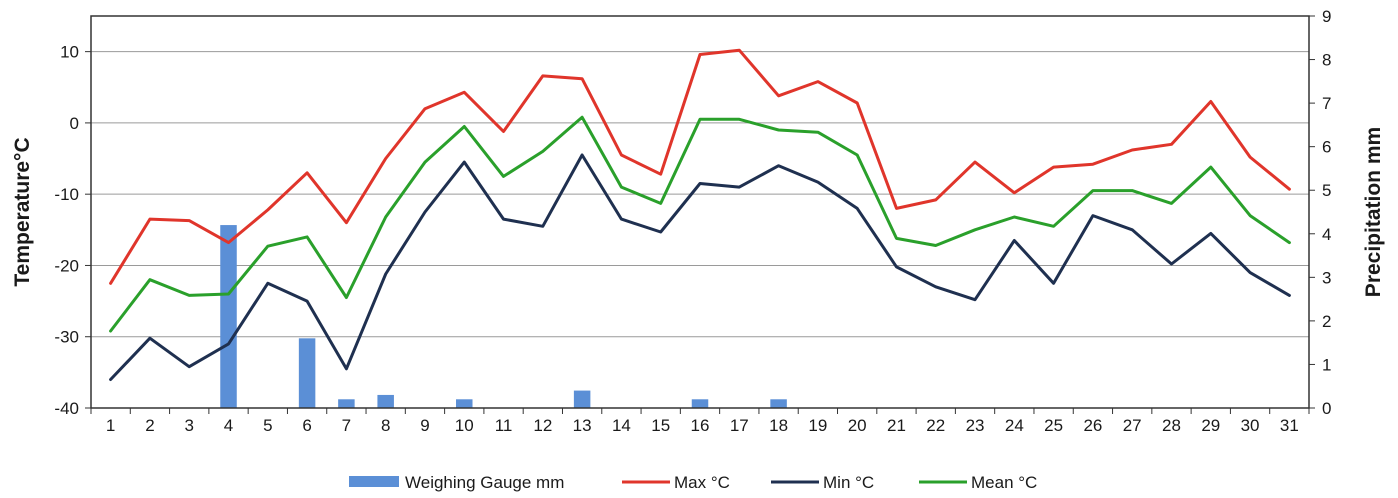 This screenshot has height=498, width=1398. I want to click on x-tick-label: 17, so click(739, 425).